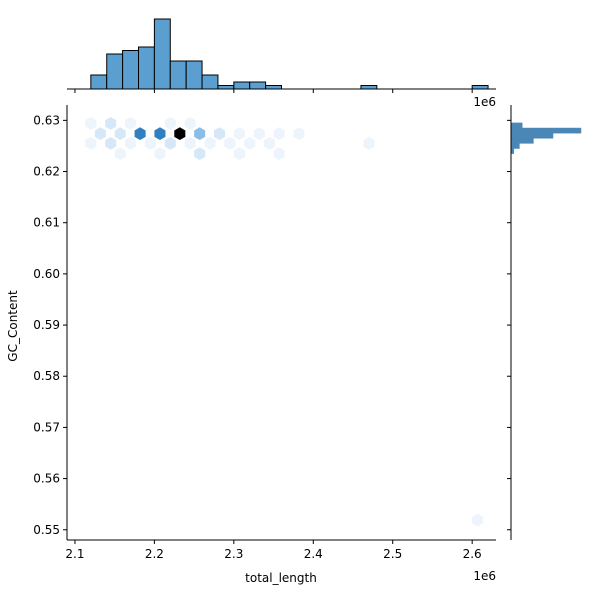  Describe the element at coordinates (46, 223) in the screenshot. I see `y-tick-label: 0.61` at that location.